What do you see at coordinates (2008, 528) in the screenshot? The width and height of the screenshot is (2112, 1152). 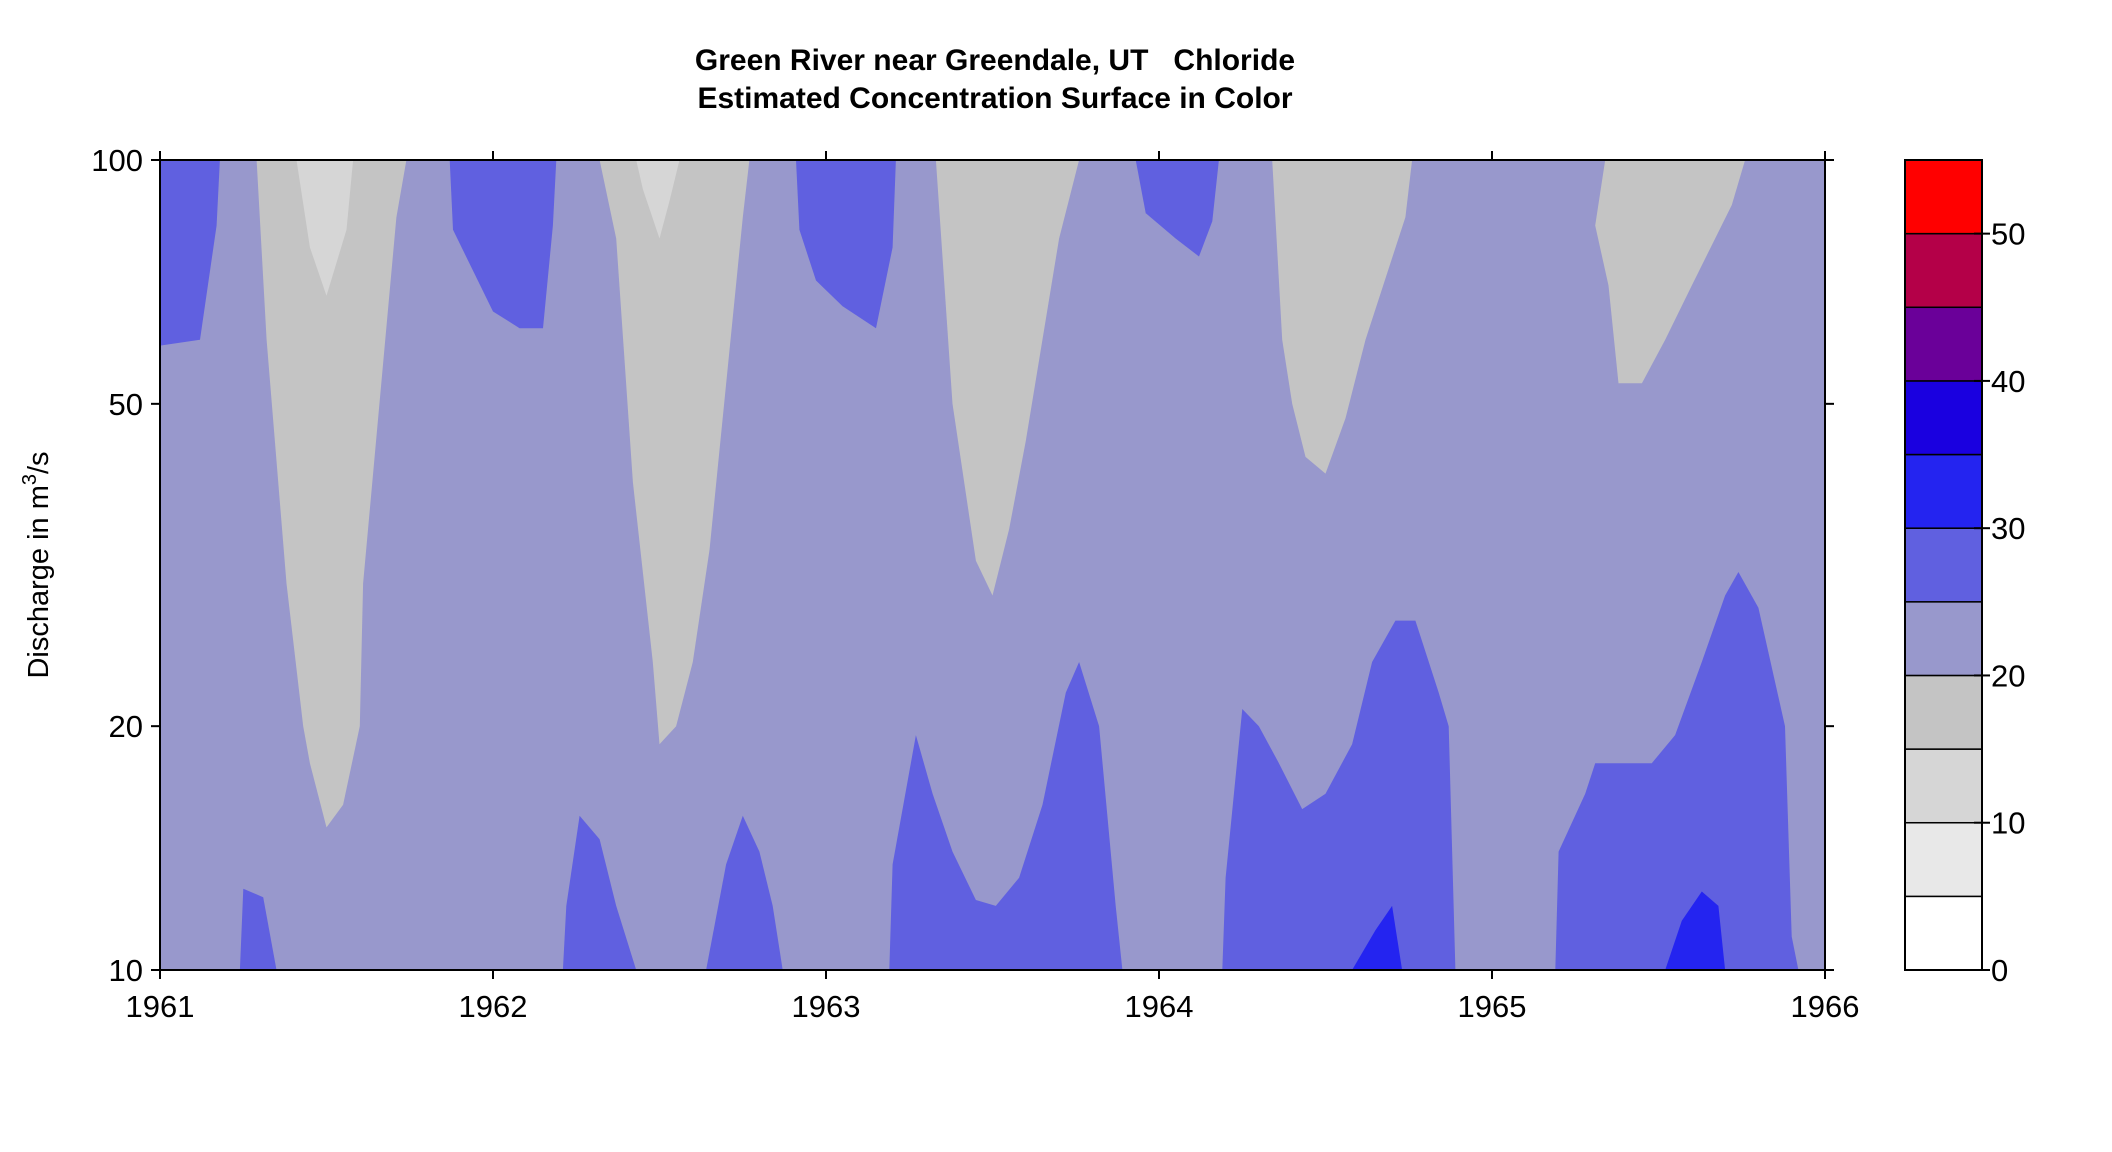 I see `colorbar-tick-label-4: 30` at bounding box center [2008, 528].